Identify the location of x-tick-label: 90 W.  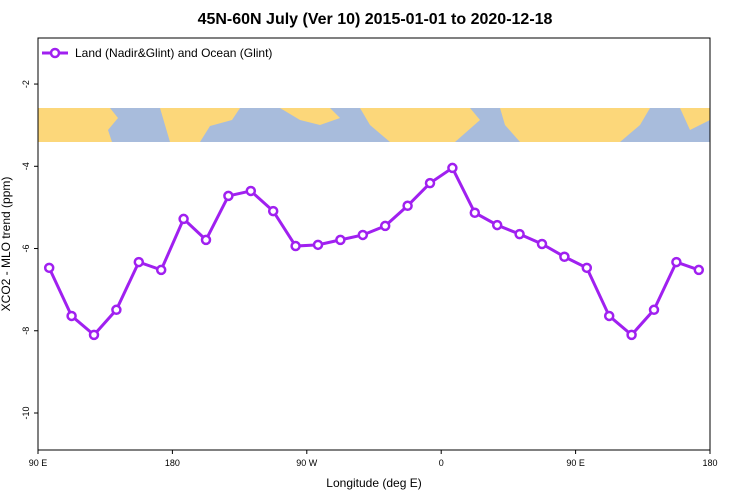
(307, 463).